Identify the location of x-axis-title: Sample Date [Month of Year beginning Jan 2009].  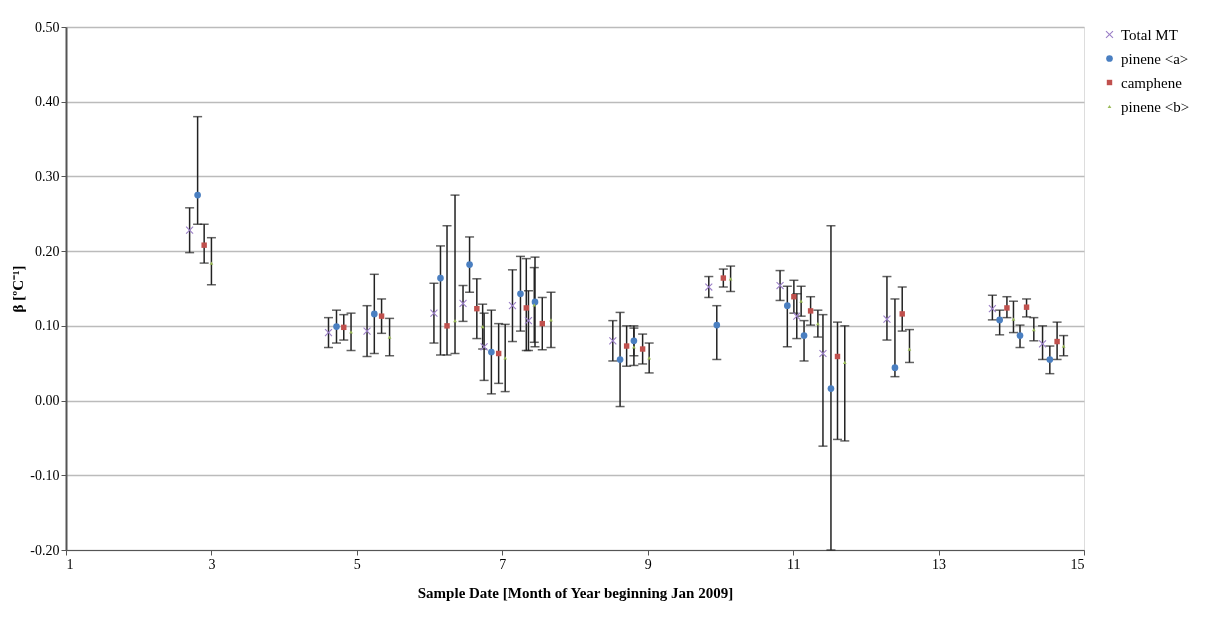
(575, 592).